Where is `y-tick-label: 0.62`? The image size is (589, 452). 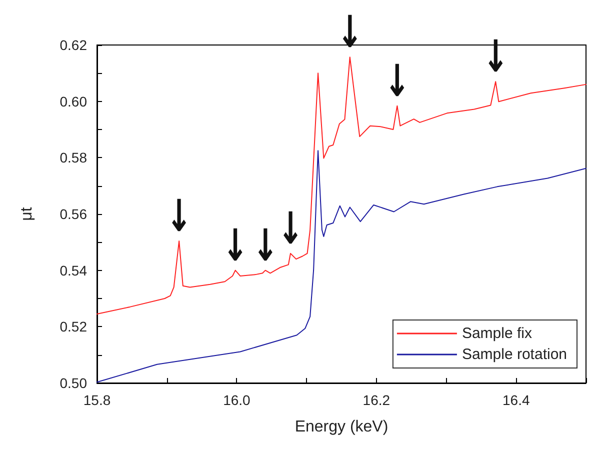 y-tick-label: 0.62 is located at coordinates (74, 45).